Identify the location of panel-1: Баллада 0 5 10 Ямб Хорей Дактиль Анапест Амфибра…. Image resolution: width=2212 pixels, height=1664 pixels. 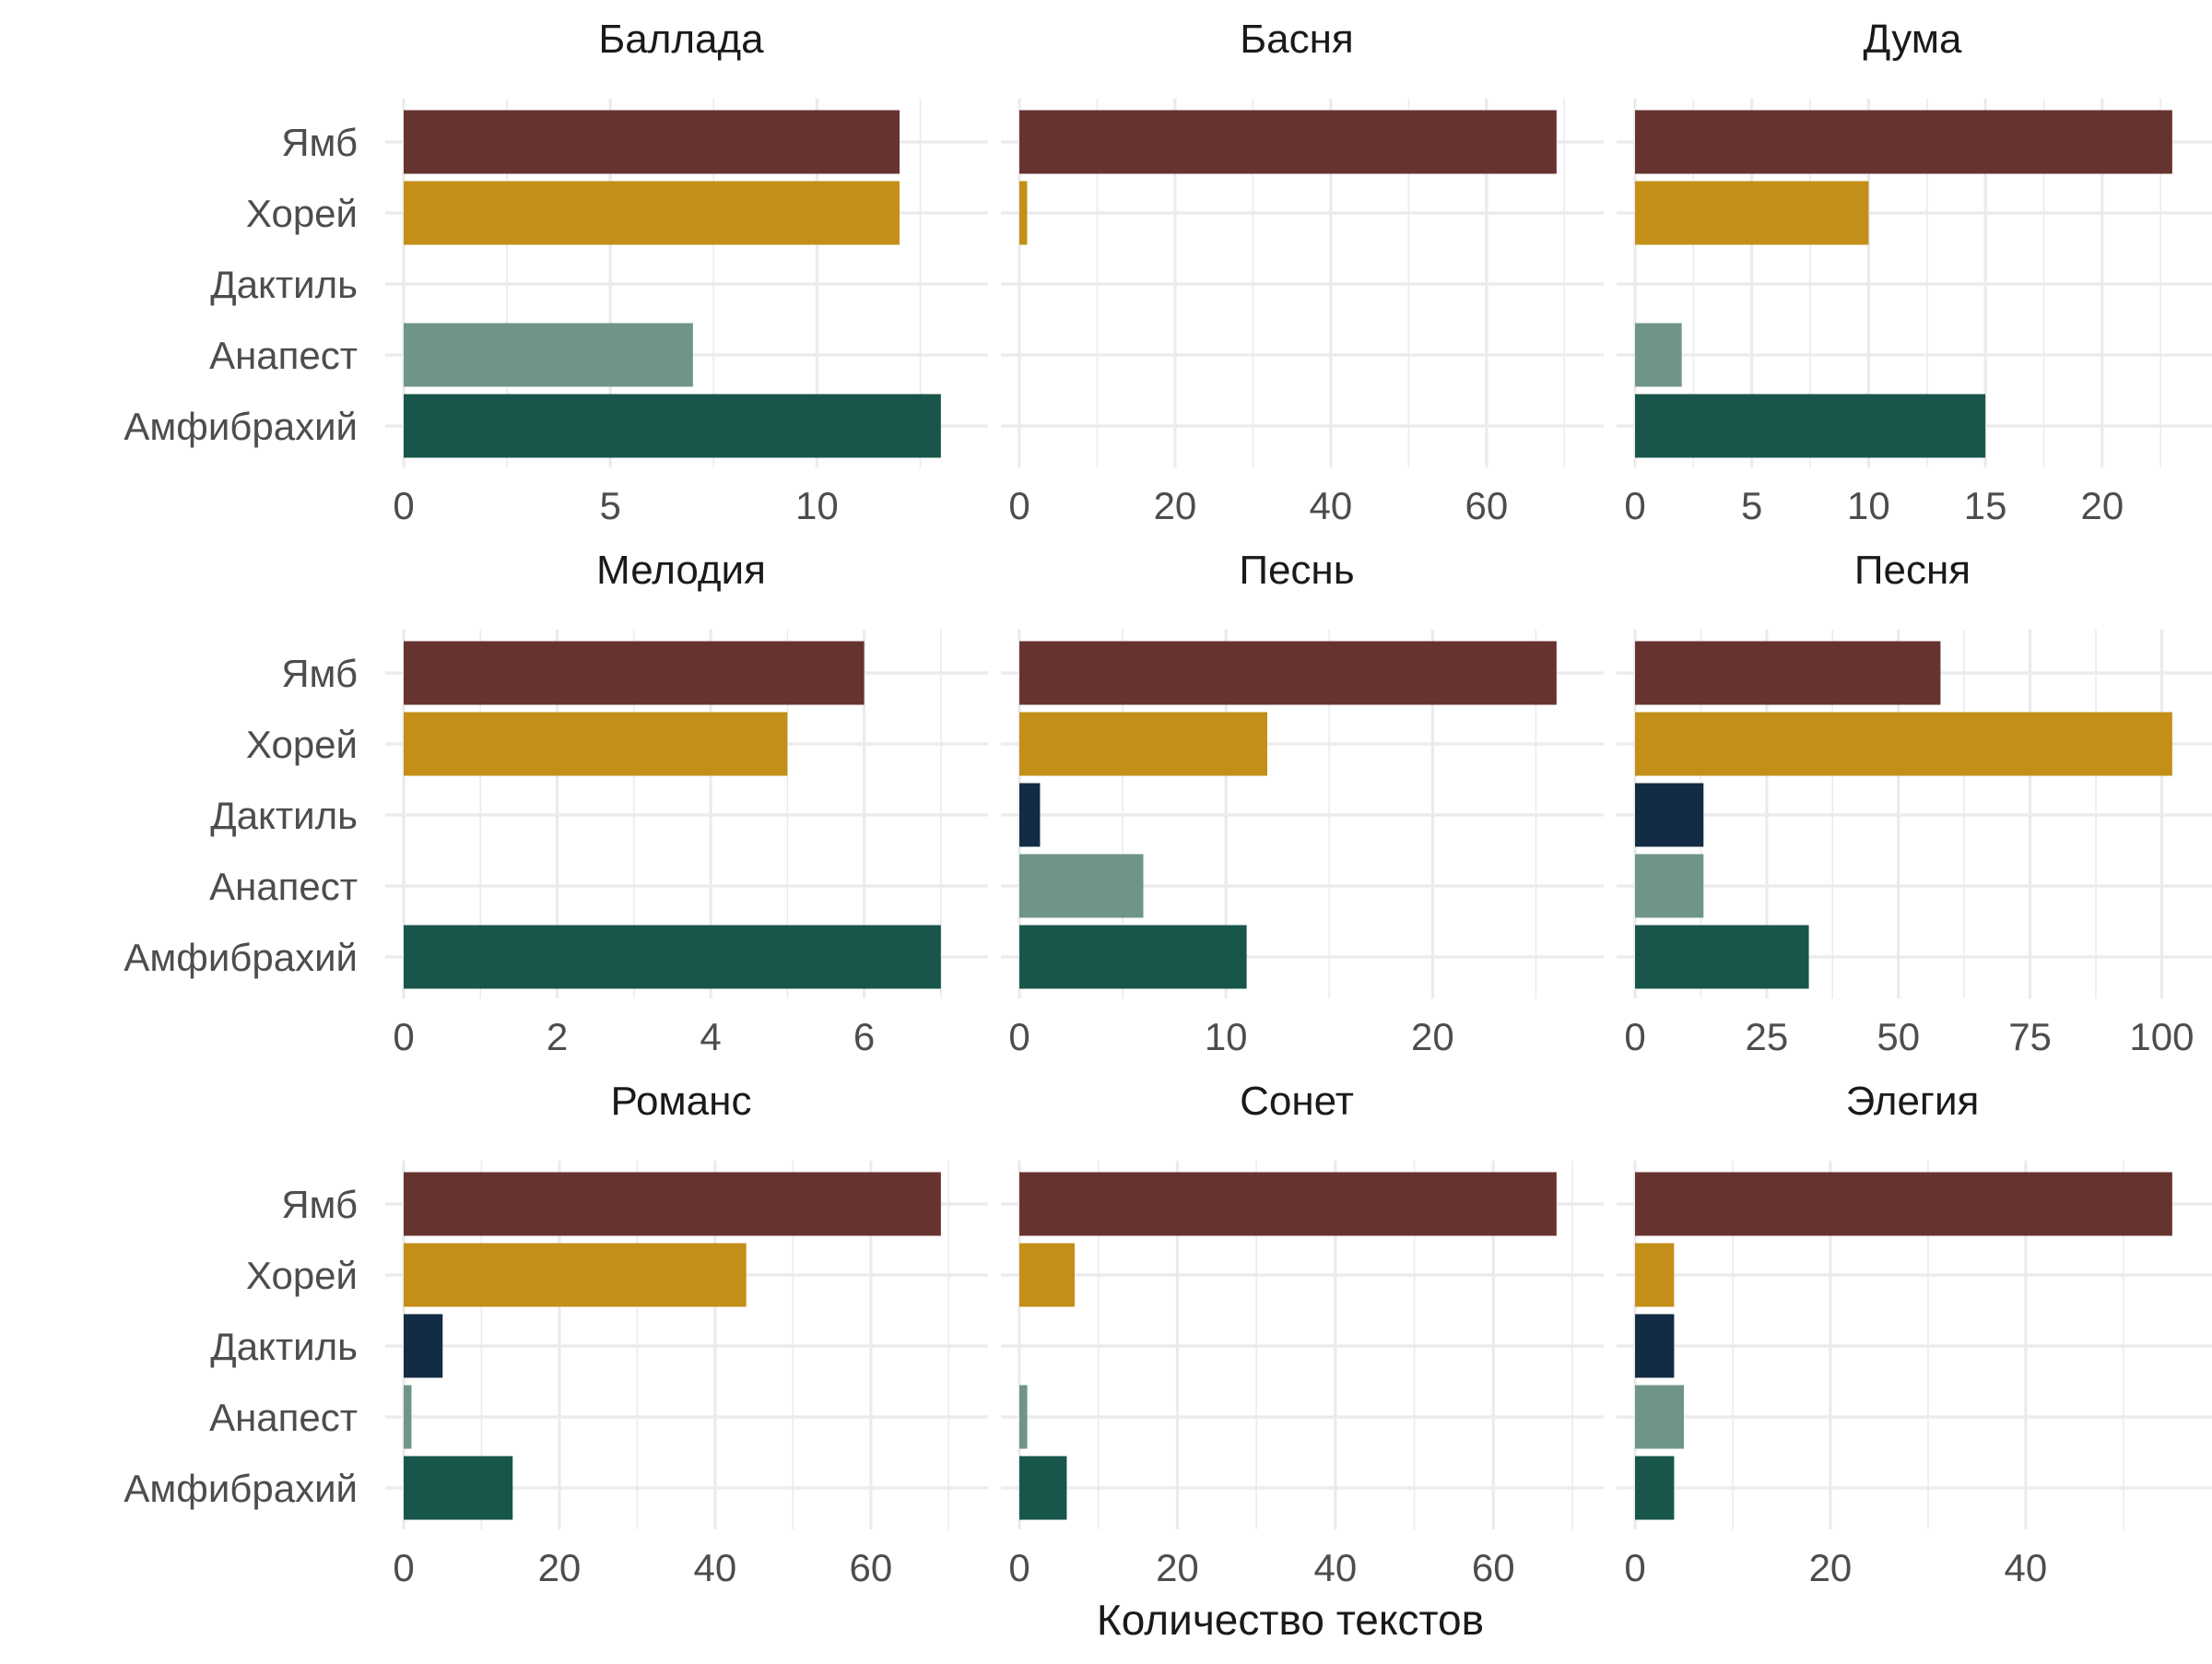
(556, 272).